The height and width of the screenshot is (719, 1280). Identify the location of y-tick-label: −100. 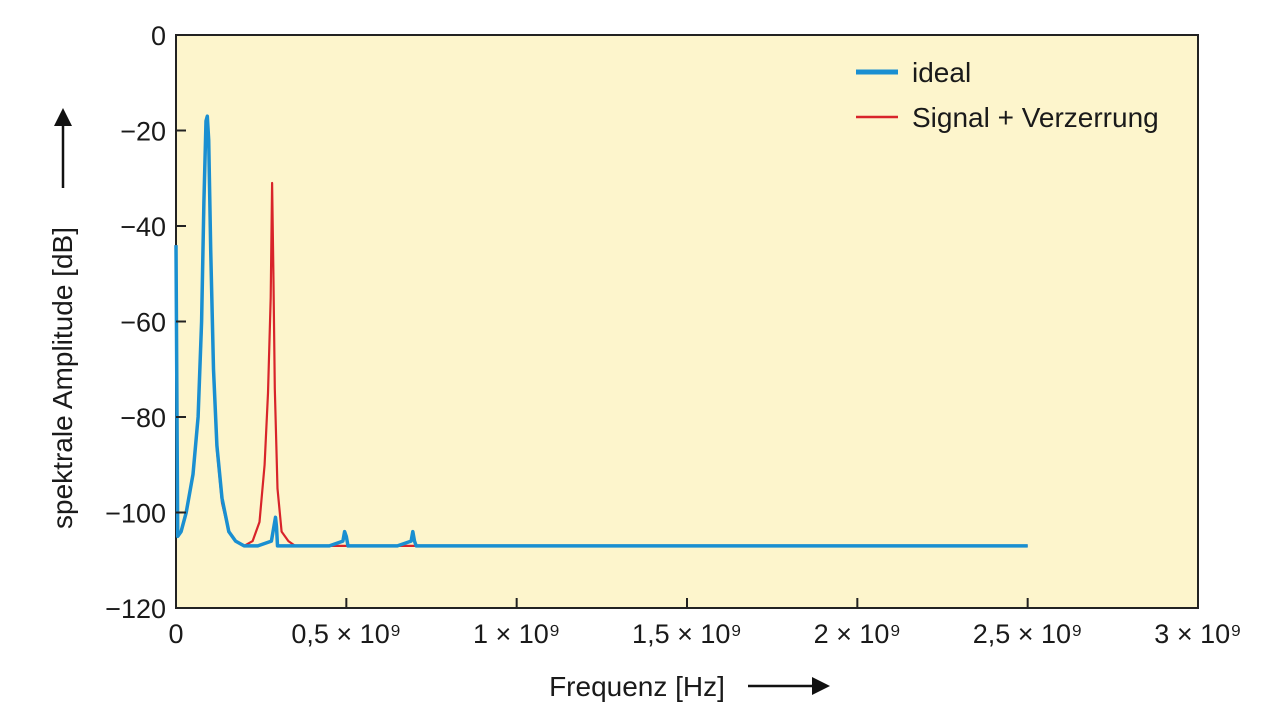
(135, 514).